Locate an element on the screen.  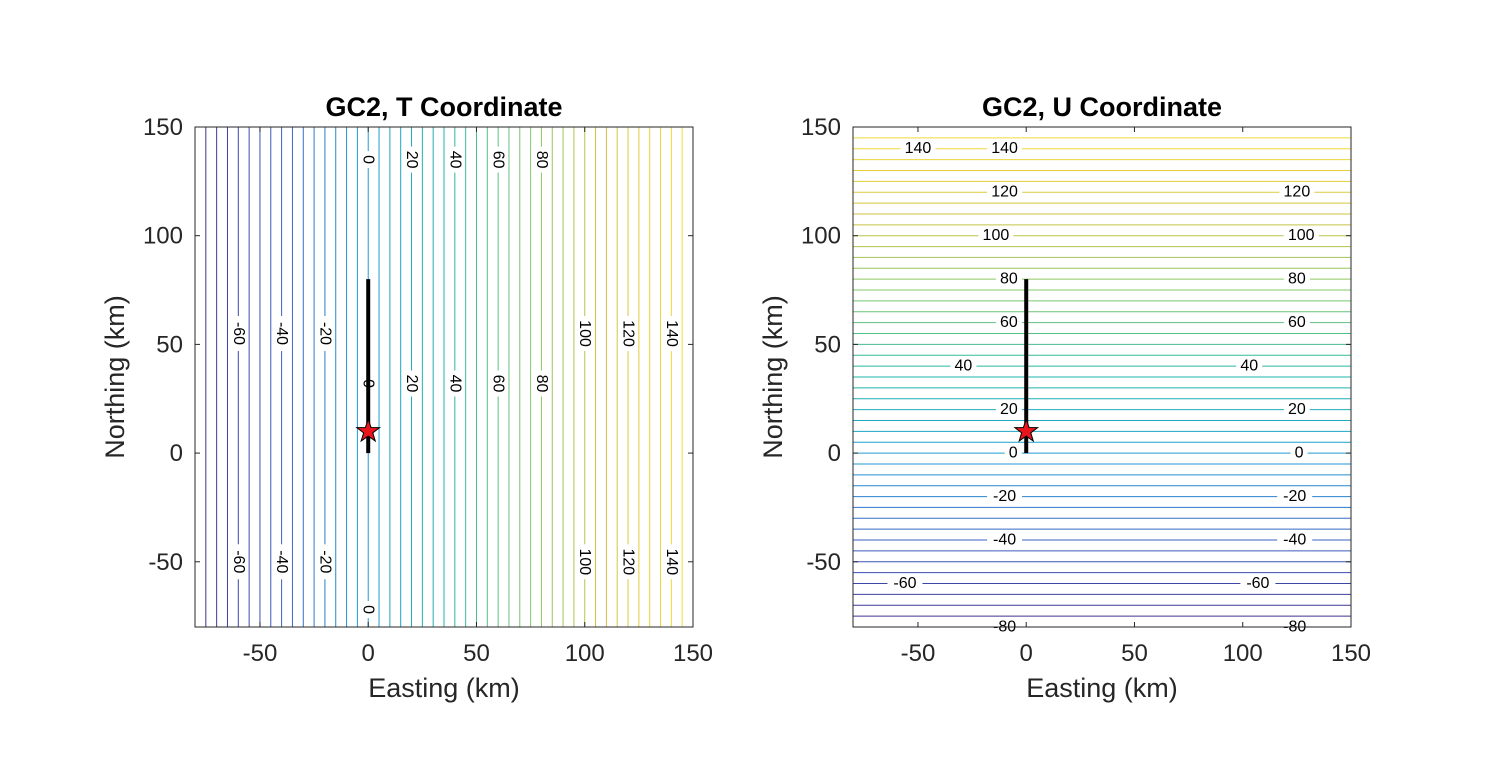
y-tick-label: 50 is located at coordinates (827, 344).